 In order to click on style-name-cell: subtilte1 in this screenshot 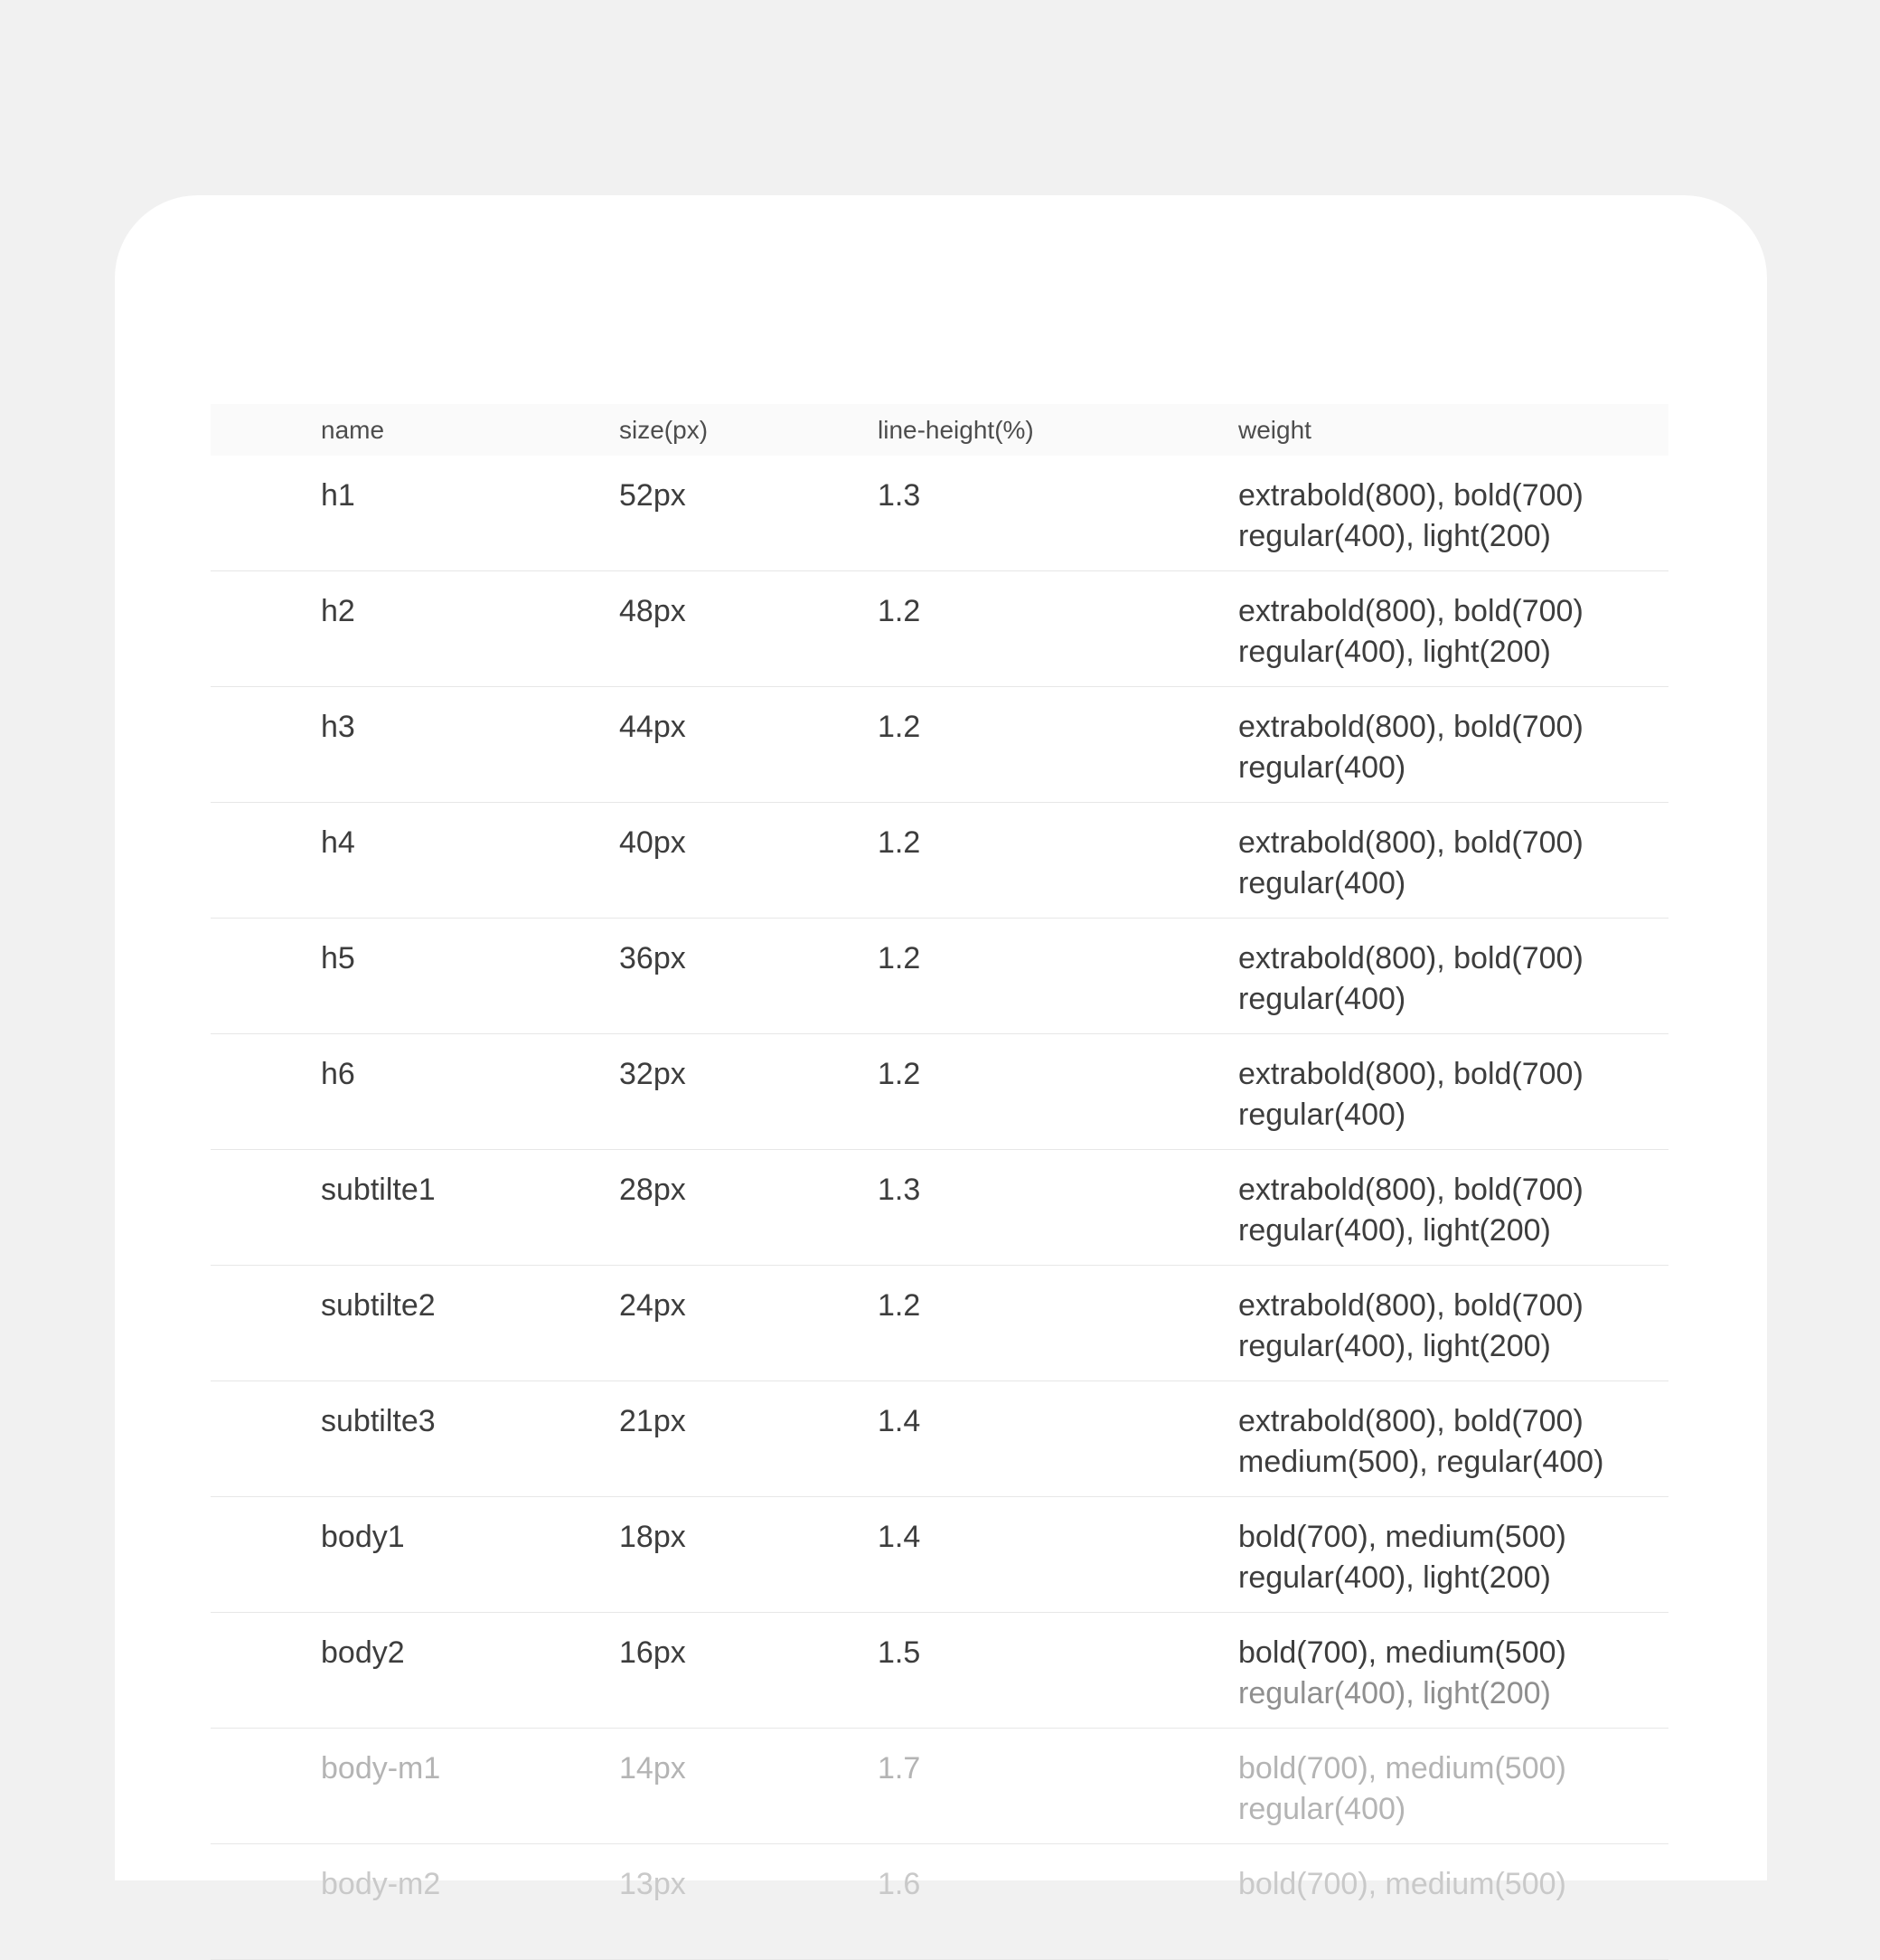, I will do `click(378, 1190)`.